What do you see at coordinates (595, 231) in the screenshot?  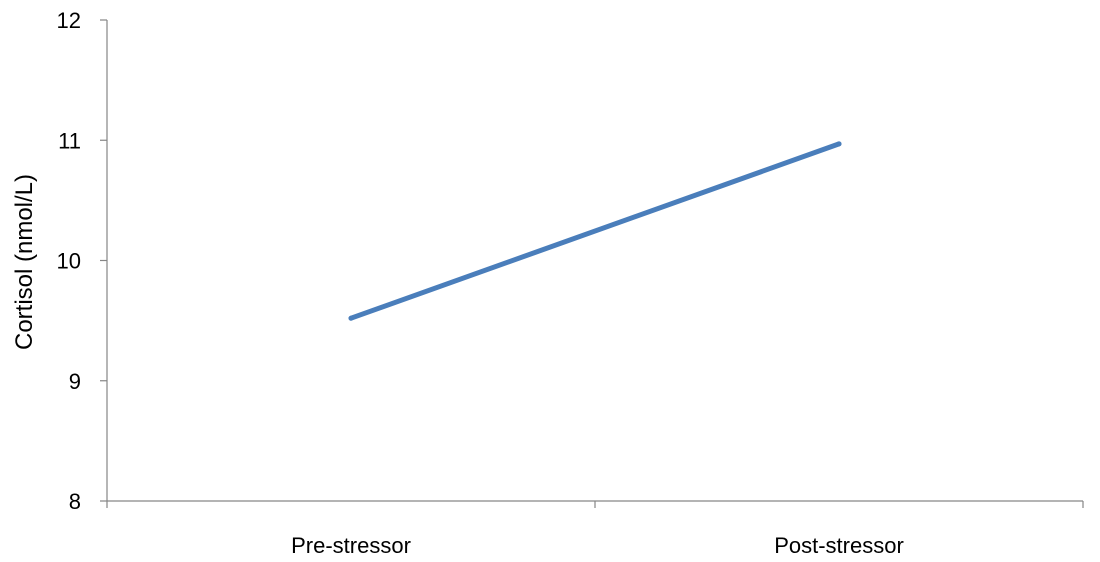 I see `series-line` at bounding box center [595, 231].